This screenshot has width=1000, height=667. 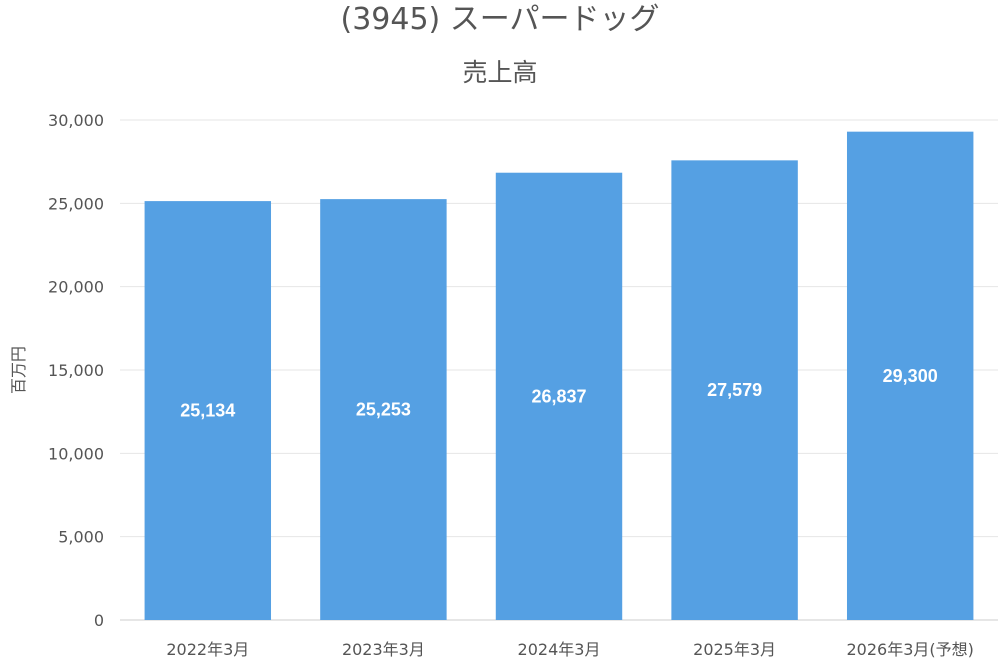 I want to click on x-tick-label: 2026年3月(予想), so click(x=910, y=649).